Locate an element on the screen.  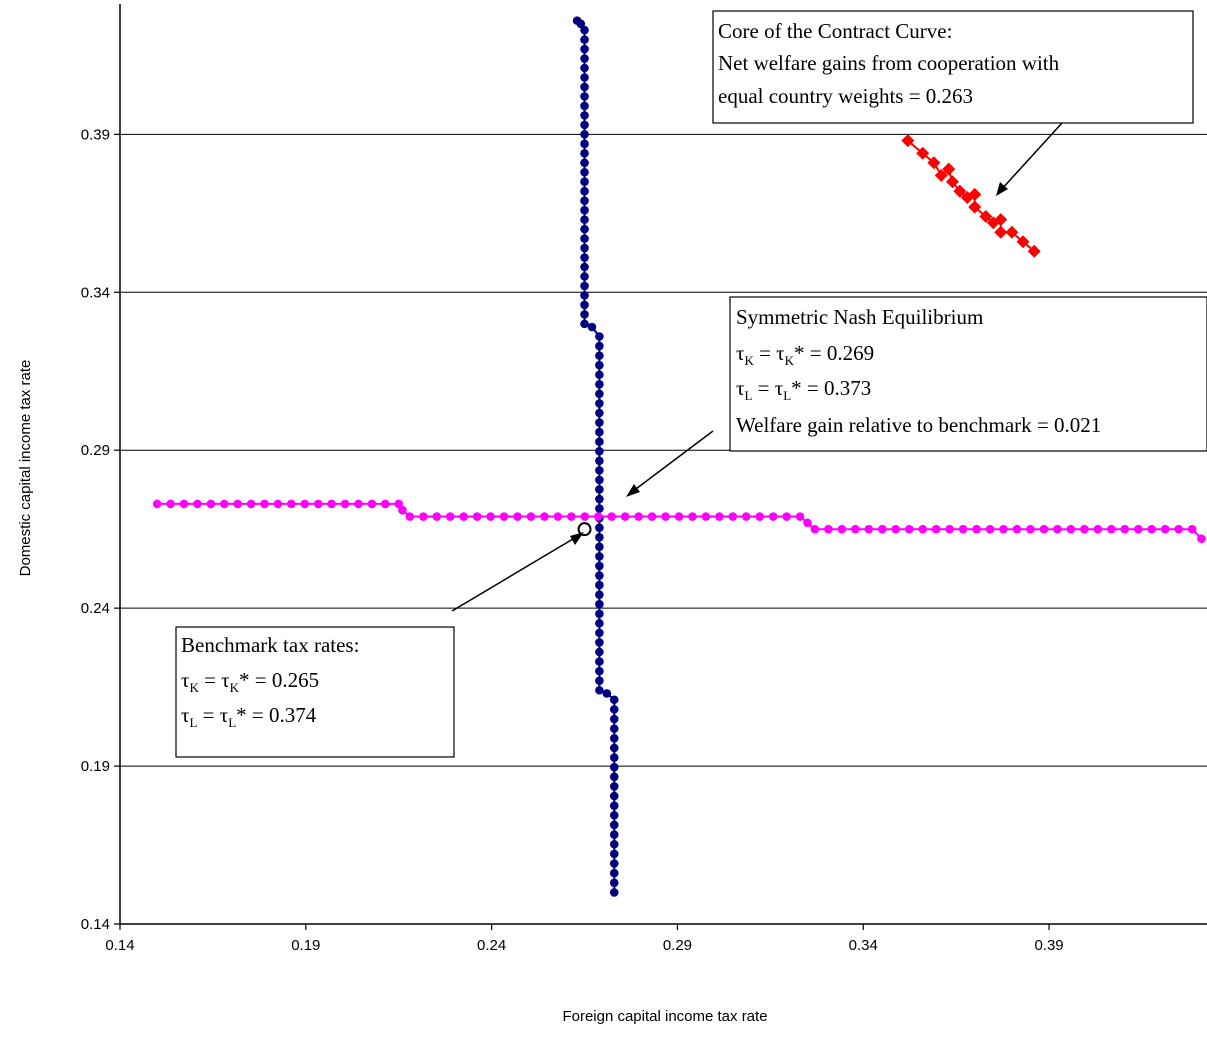
x-tick-label-3: 0.29 is located at coordinates (677, 945).